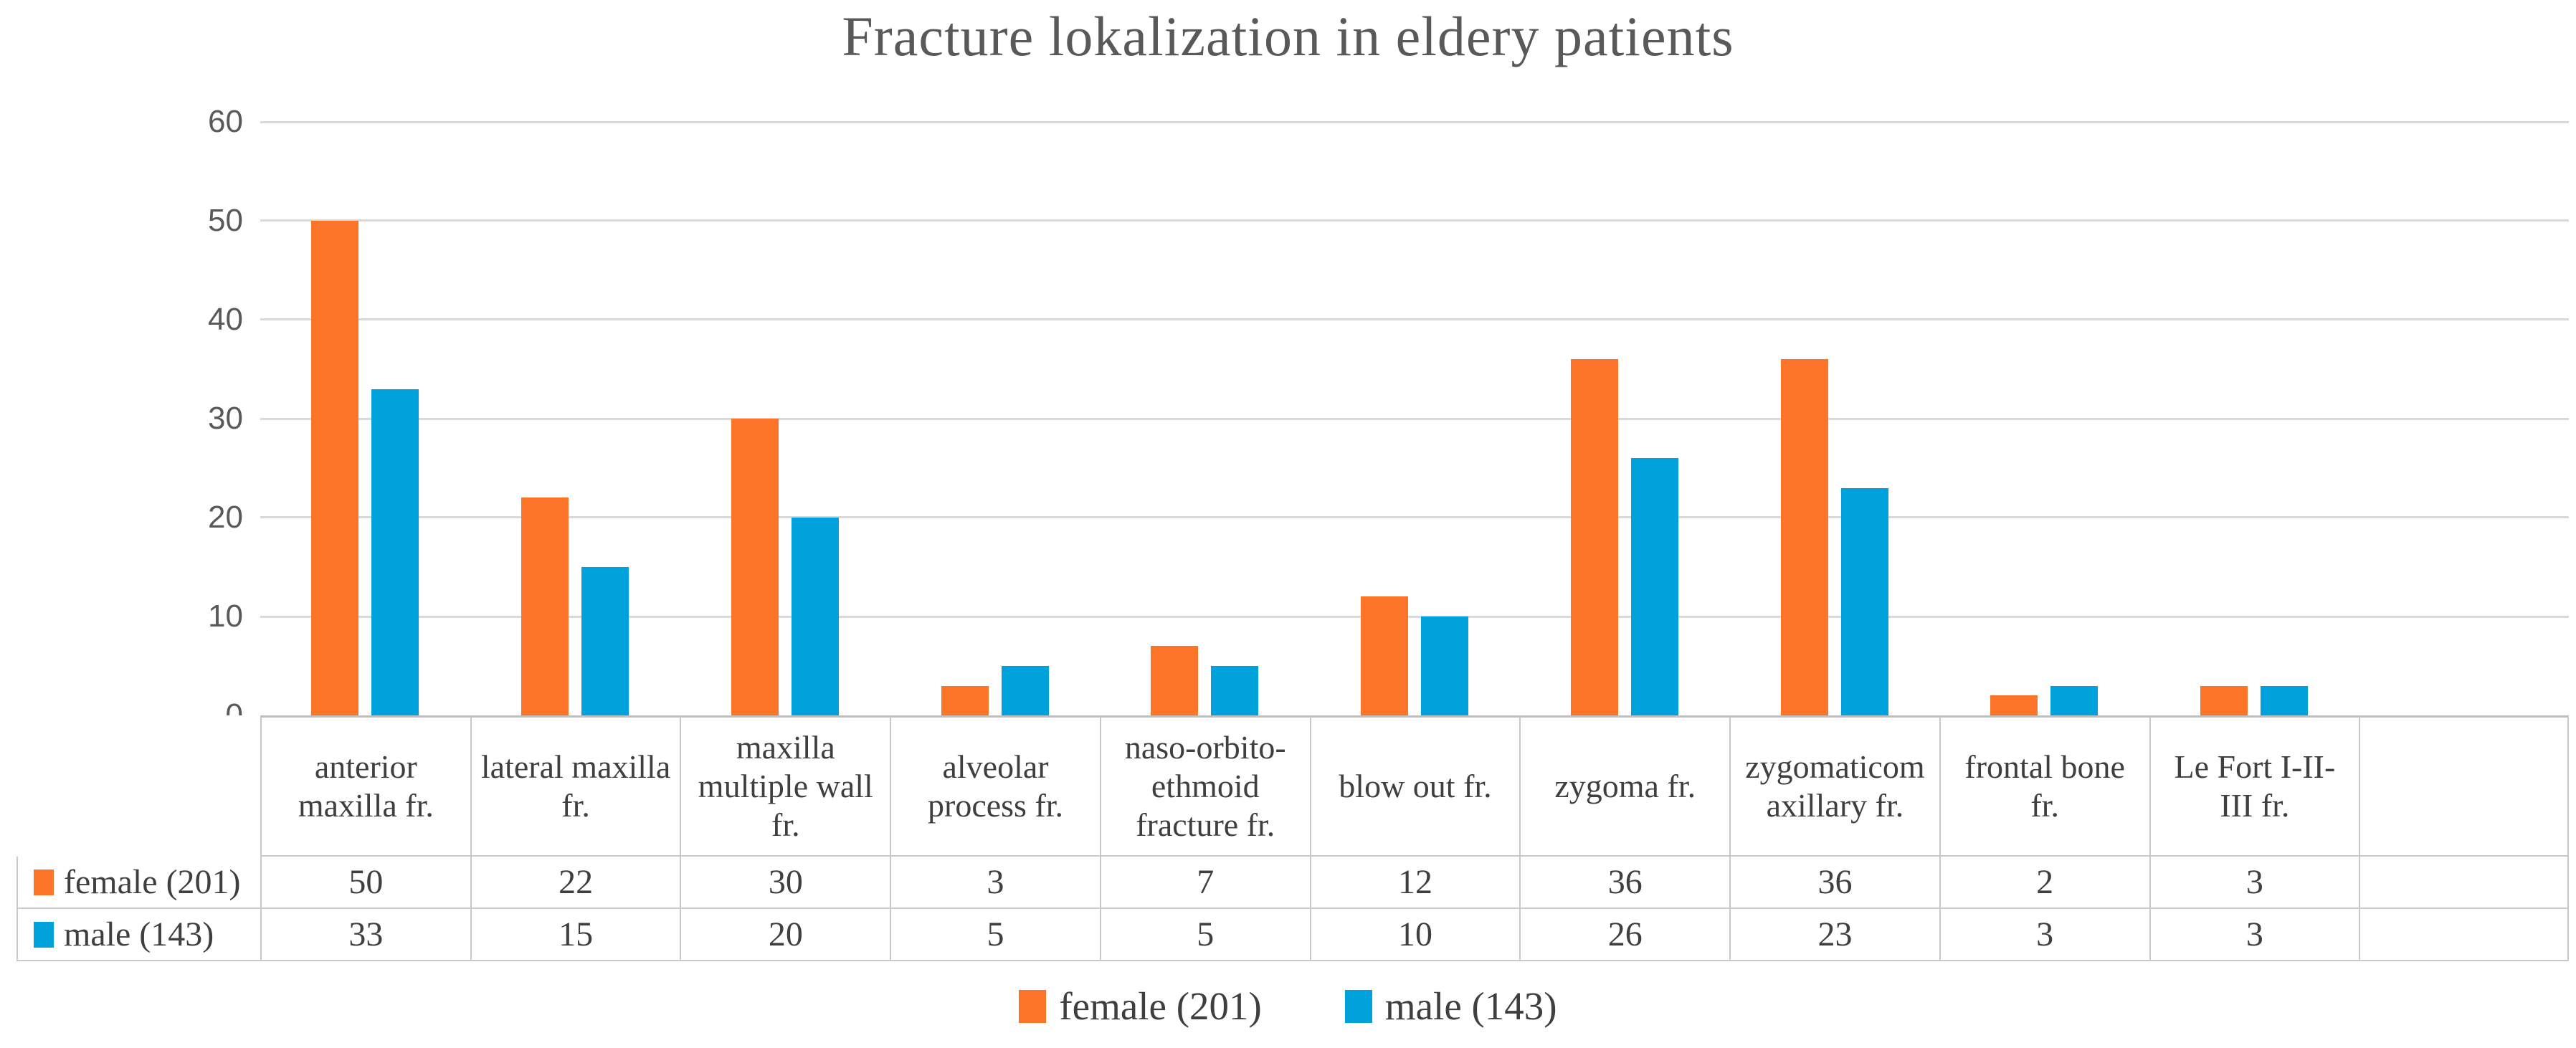 Image resolution: width=2576 pixels, height=1048 pixels. I want to click on y-axis-tick-label: 50, so click(225, 220).